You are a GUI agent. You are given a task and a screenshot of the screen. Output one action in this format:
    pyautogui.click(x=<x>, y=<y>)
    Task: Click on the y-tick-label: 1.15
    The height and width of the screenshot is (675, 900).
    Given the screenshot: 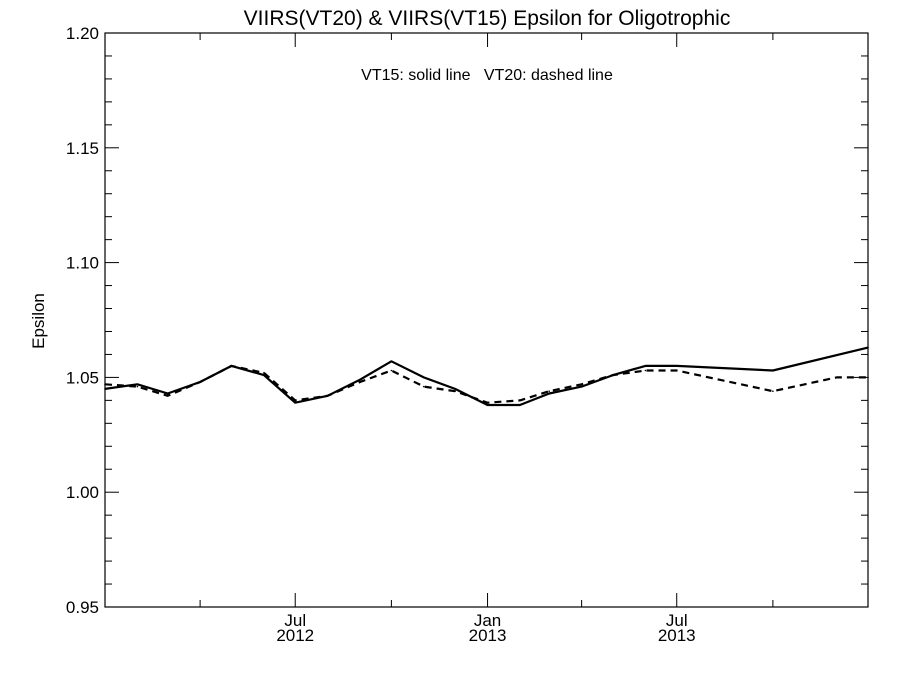 What is the action you would take?
    pyautogui.click(x=82, y=148)
    